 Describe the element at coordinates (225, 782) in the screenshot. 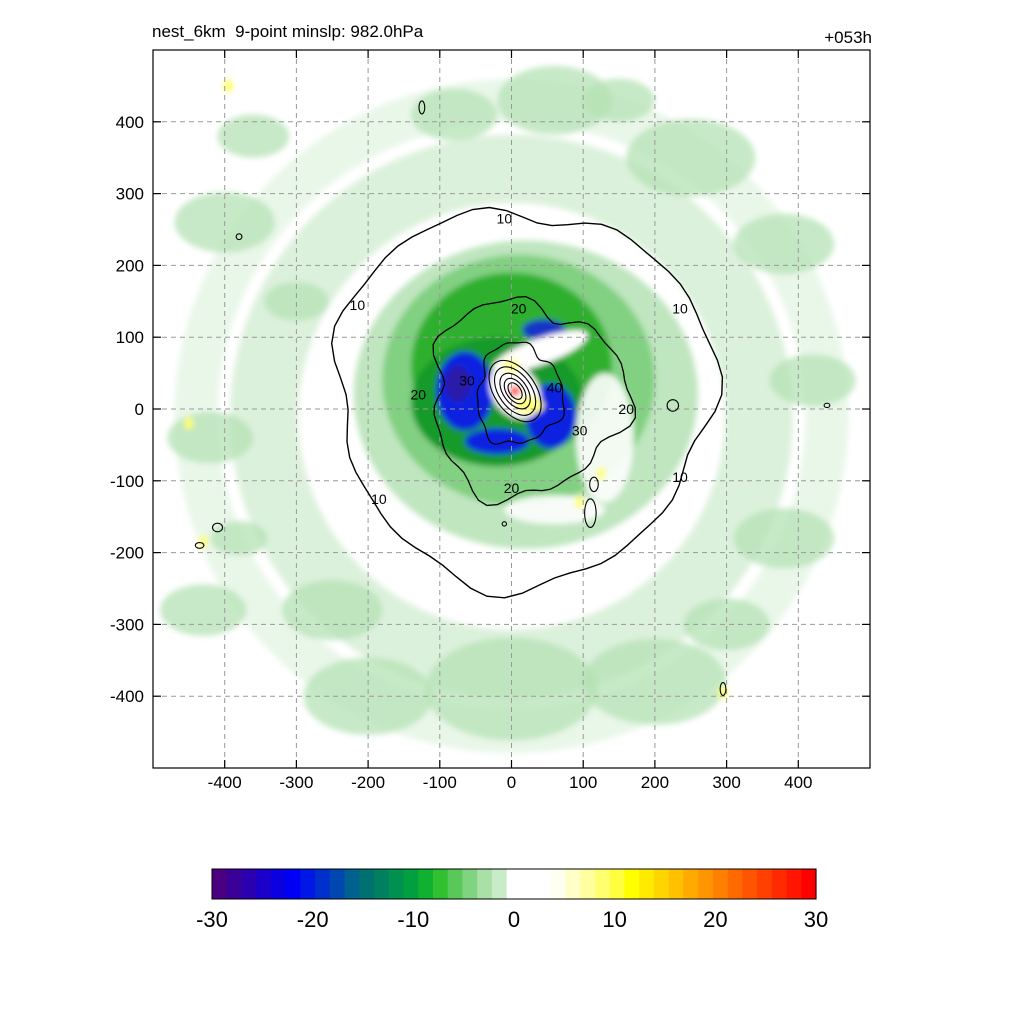

I see `x-tick-label: -400` at that location.